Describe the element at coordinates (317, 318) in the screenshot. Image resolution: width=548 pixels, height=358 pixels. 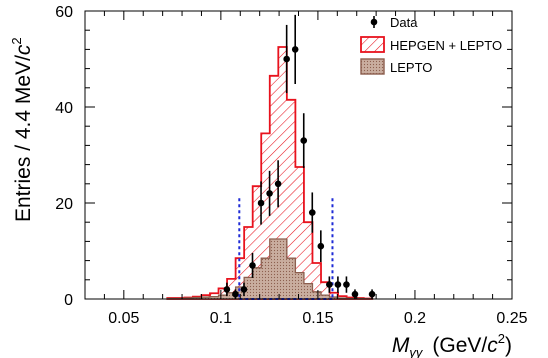
I see `x-tick-label: 0.15` at that location.